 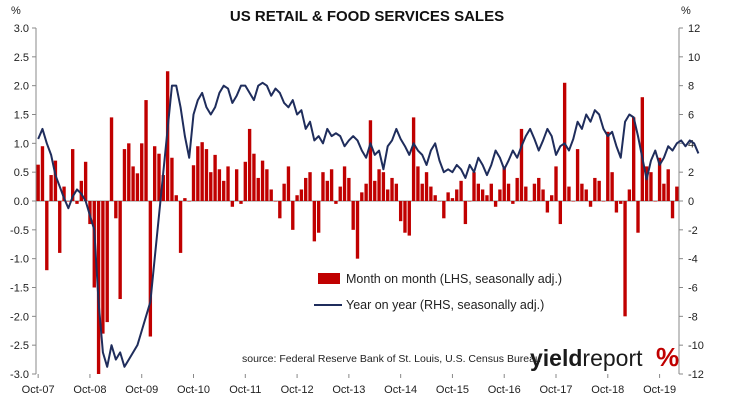 What do you see at coordinates (21, 116) in the screenshot?
I see `left-tick-label: 1.5` at bounding box center [21, 116].